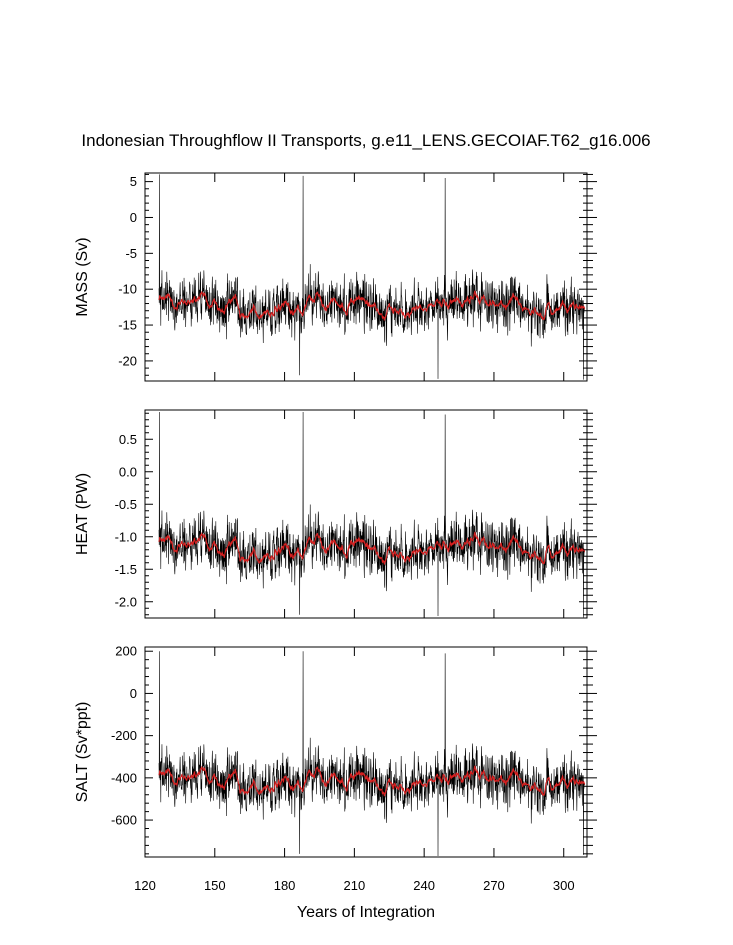 The height and width of the screenshot is (945, 733). I want to click on x-tick-label: 240, so click(424, 885).